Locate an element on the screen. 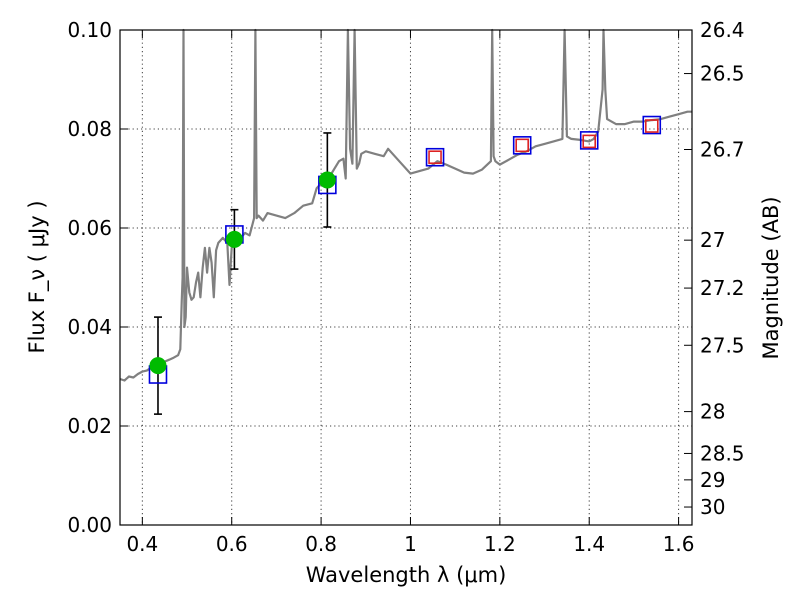 Image resolution: width=800 pixels, height=600 pixels. y-axis-title: Flux F_ν ( μJy ) is located at coordinates (37, 276).